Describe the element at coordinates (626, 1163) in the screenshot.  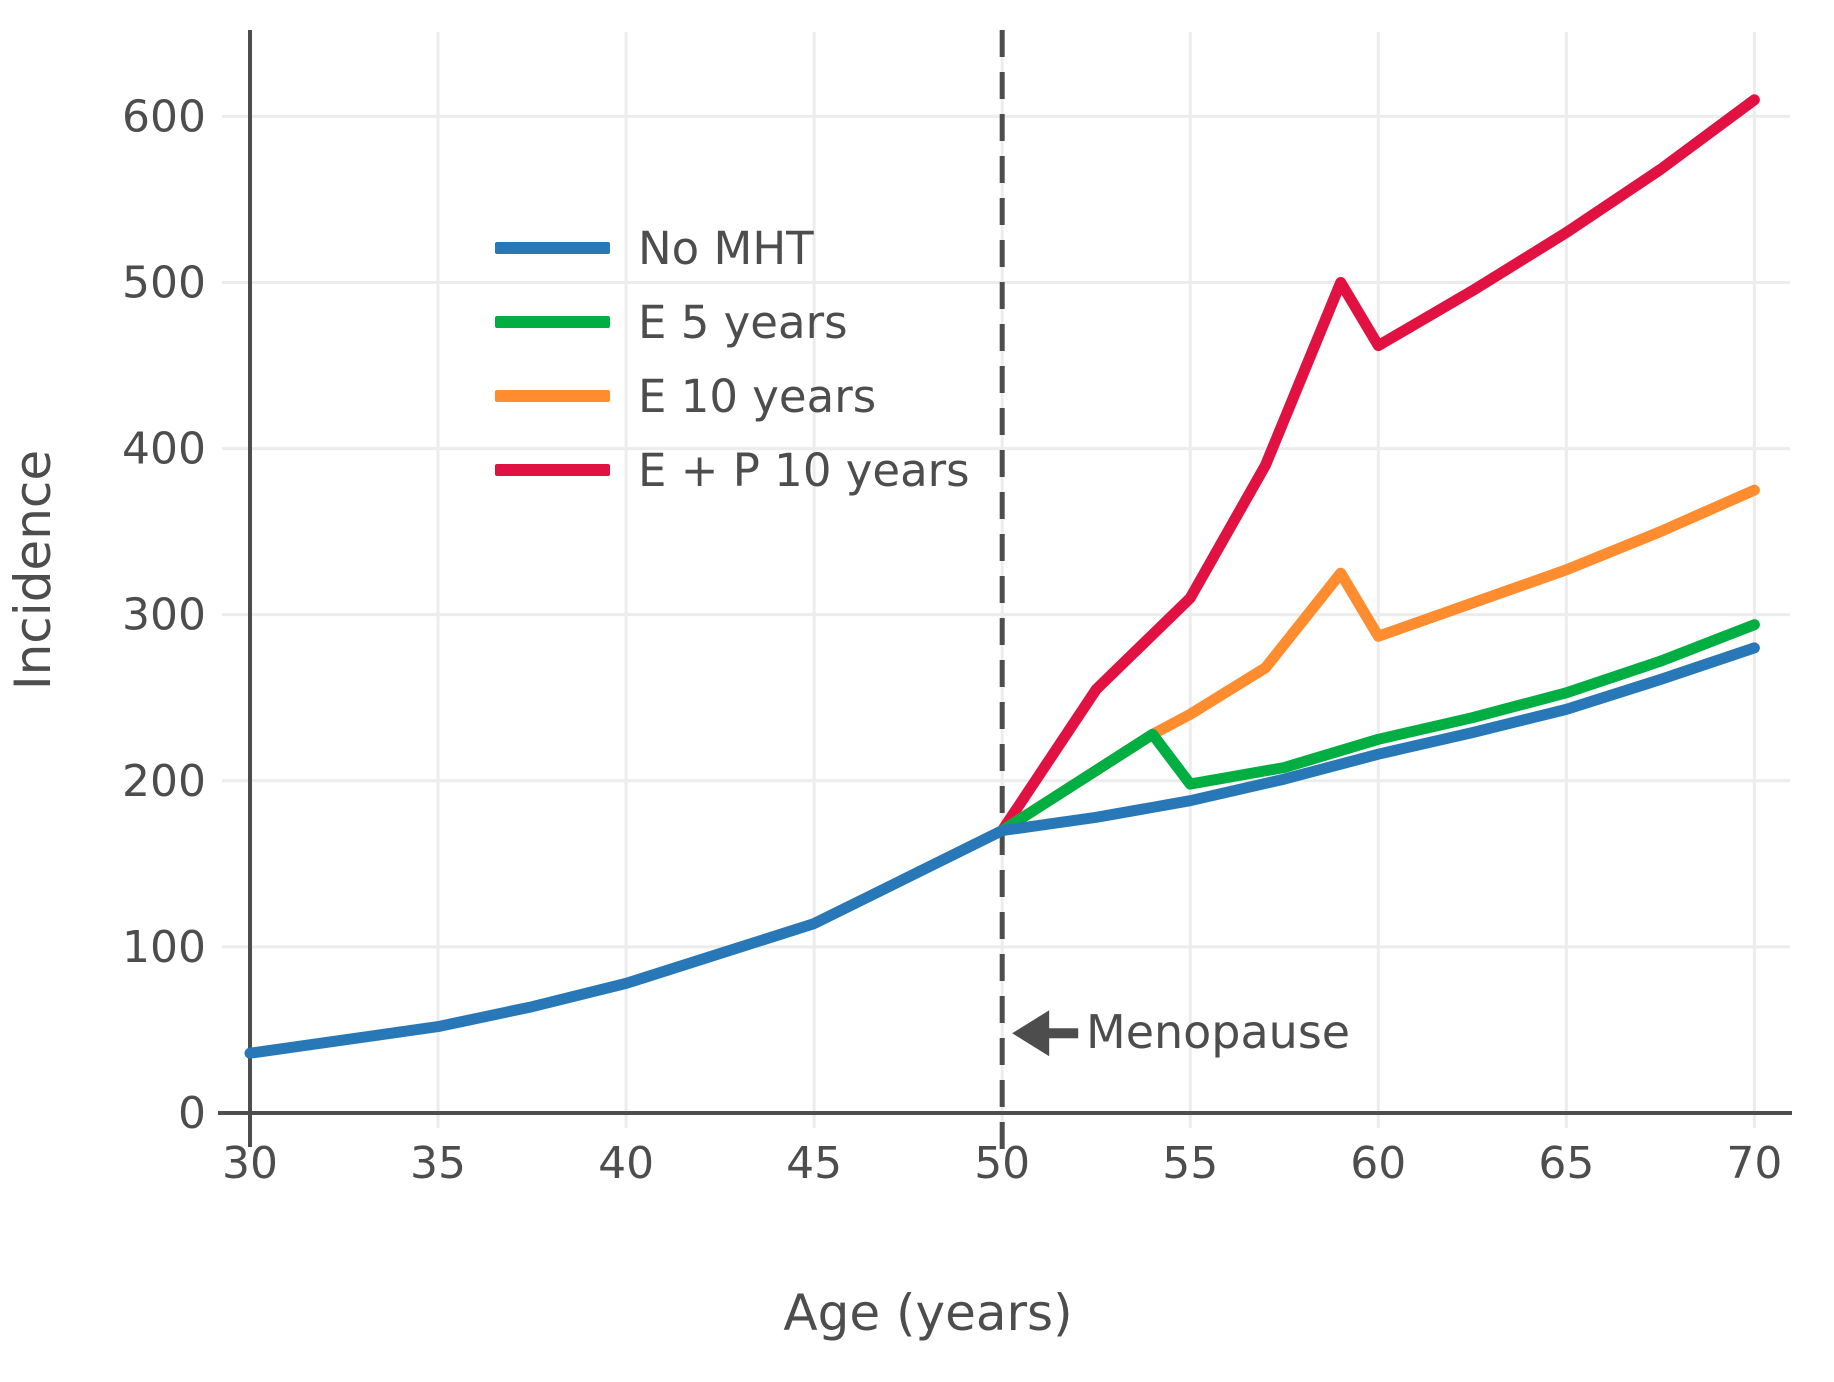
I see `x-tick-label: 40` at that location.